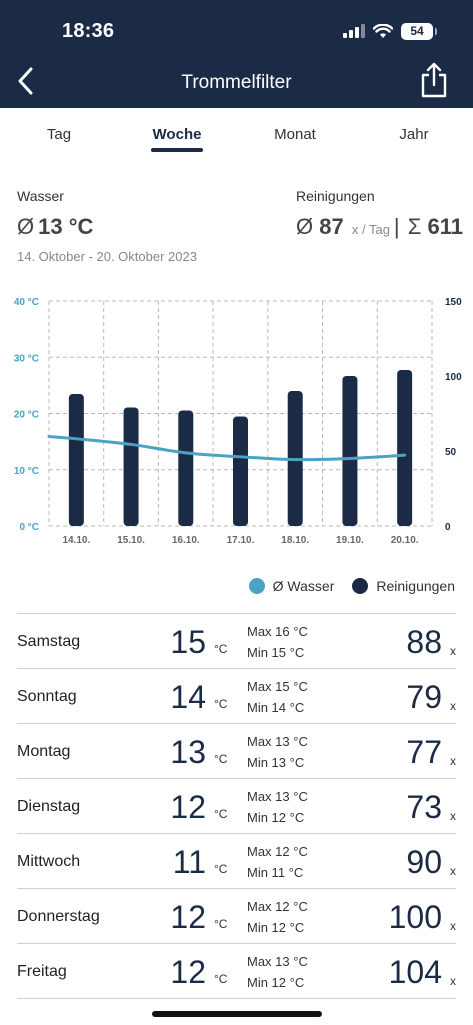 The height and width of the screenshot is (1025, 473). Describe the element at coordinates (177, 150) in the screenshot. I see `active-tab-indicator` at that location.